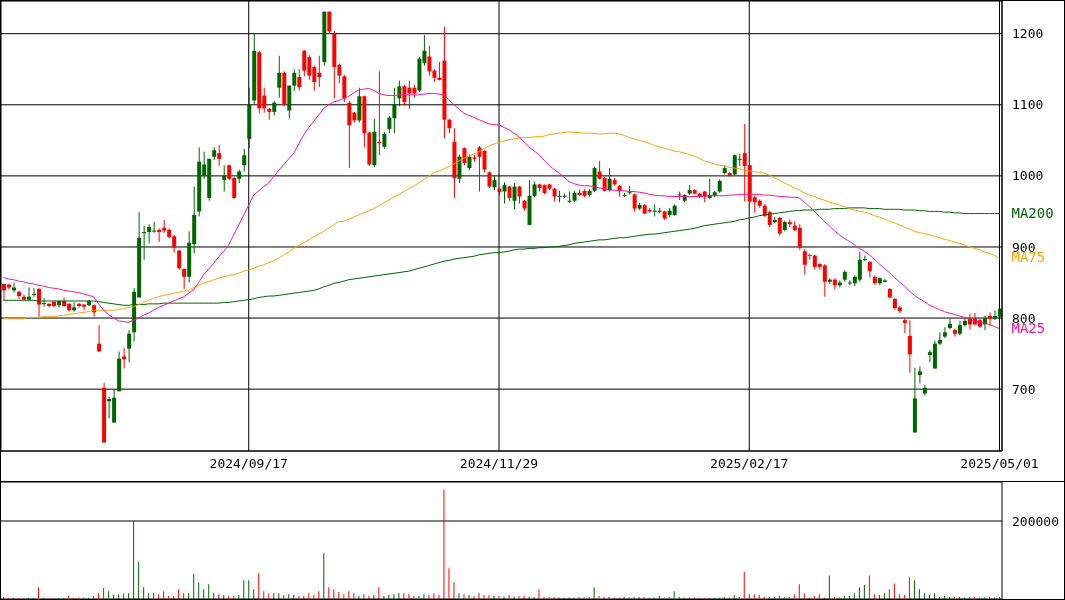  Describe the element at coordinates (1028, 34) in the screenshot. I see `y-tick-label: 1200` at that location.